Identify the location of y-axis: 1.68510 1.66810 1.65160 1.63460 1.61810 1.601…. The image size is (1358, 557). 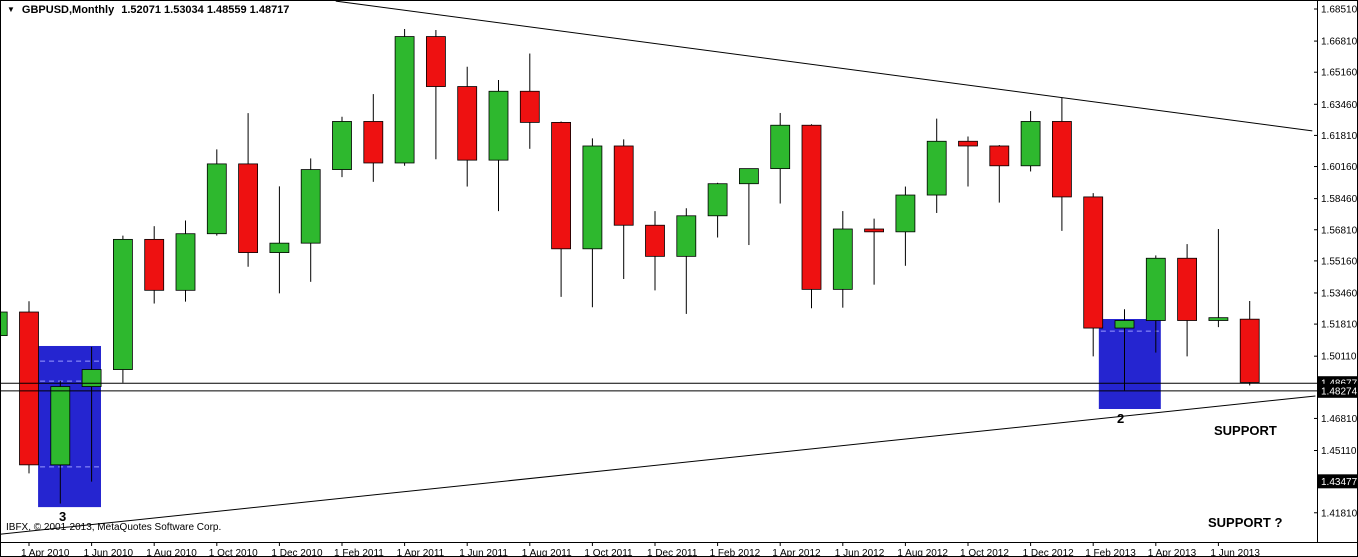
(1336, 262).